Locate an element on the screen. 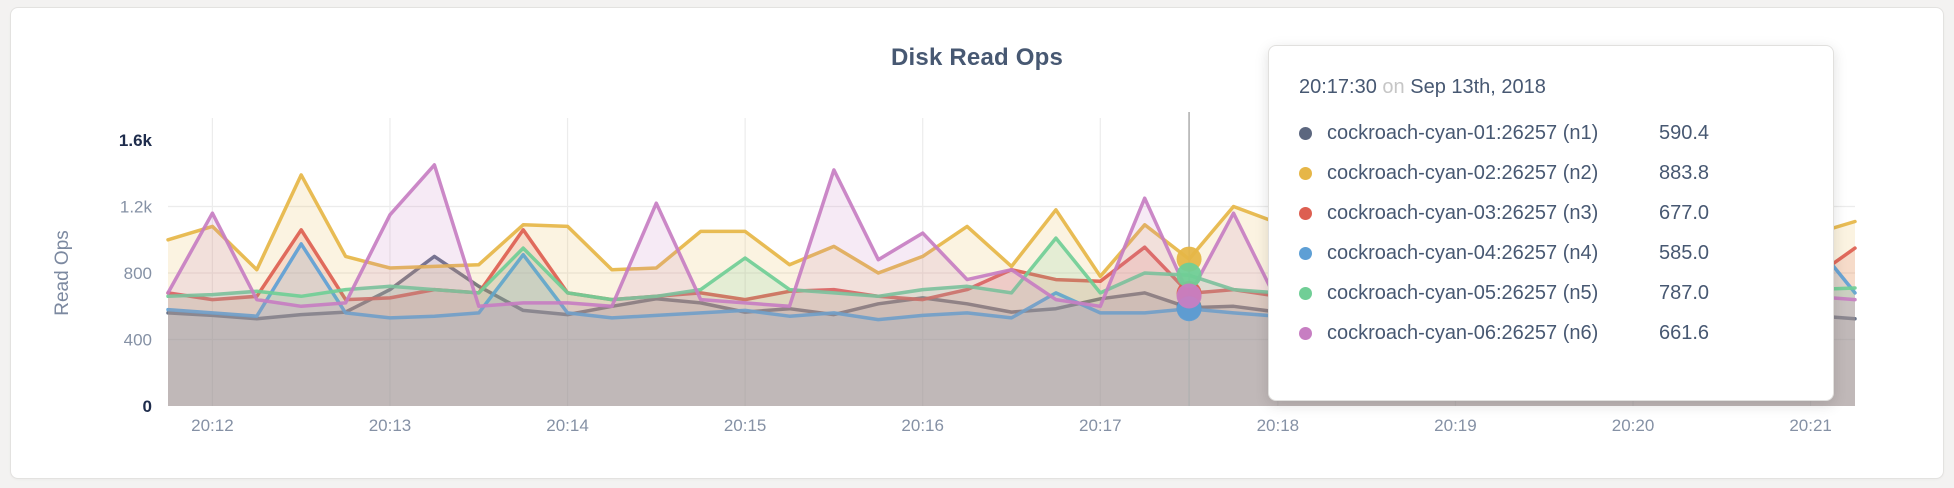 The width and height of the screenshot is (1954, 488). tooltip-series-name: cockroach-cyan-06:26257 (n6) is located at coordinates (1463, 332).